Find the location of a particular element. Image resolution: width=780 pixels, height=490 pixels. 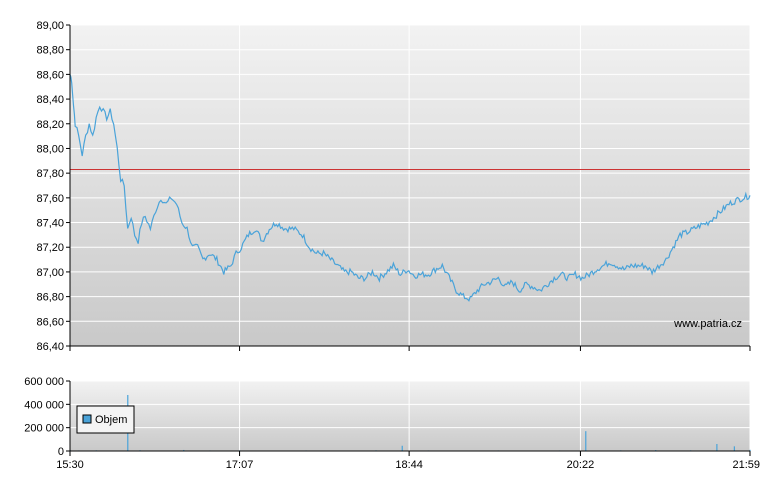

x-tick-label: 21:59 is located at coordinates (746, 465).